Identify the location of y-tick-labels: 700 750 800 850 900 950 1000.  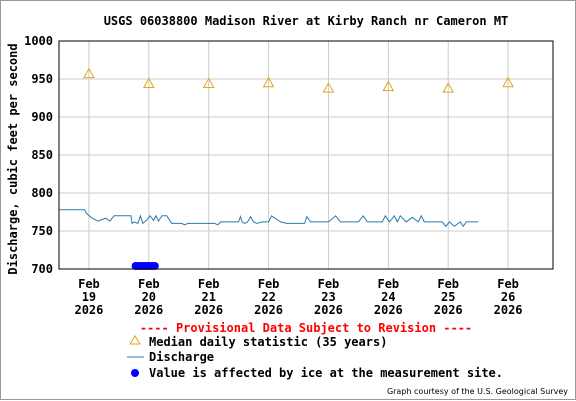
(38, 155).